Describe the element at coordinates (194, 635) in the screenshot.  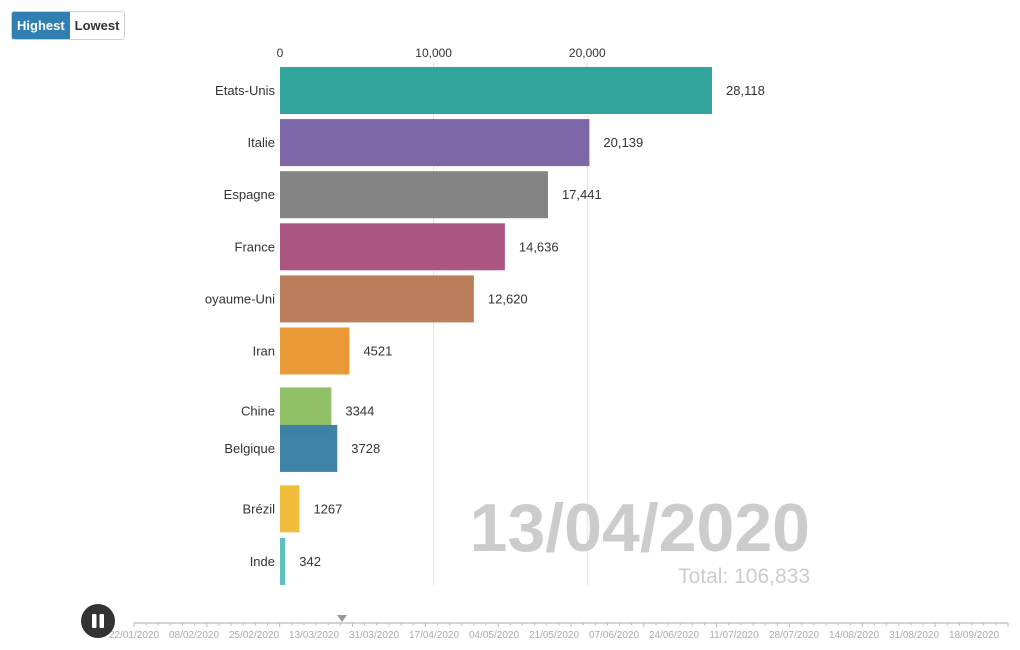
I see `timeline-date-label: 08/02/2020` at that location.